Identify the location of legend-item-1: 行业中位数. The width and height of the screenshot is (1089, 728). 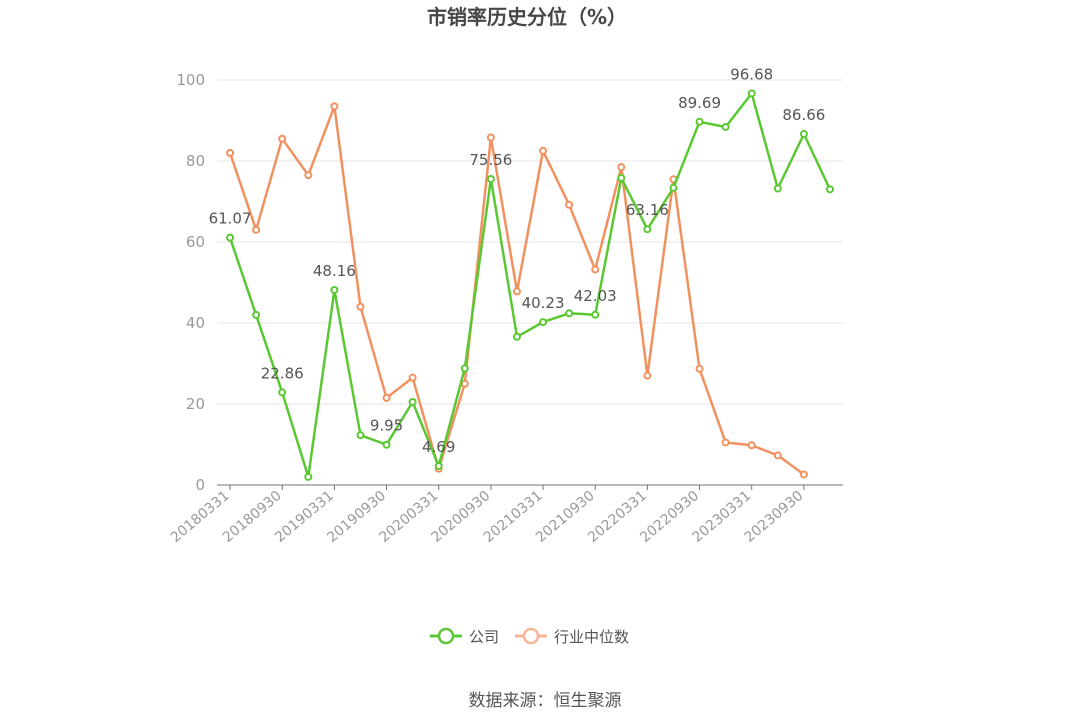
(572, 636).